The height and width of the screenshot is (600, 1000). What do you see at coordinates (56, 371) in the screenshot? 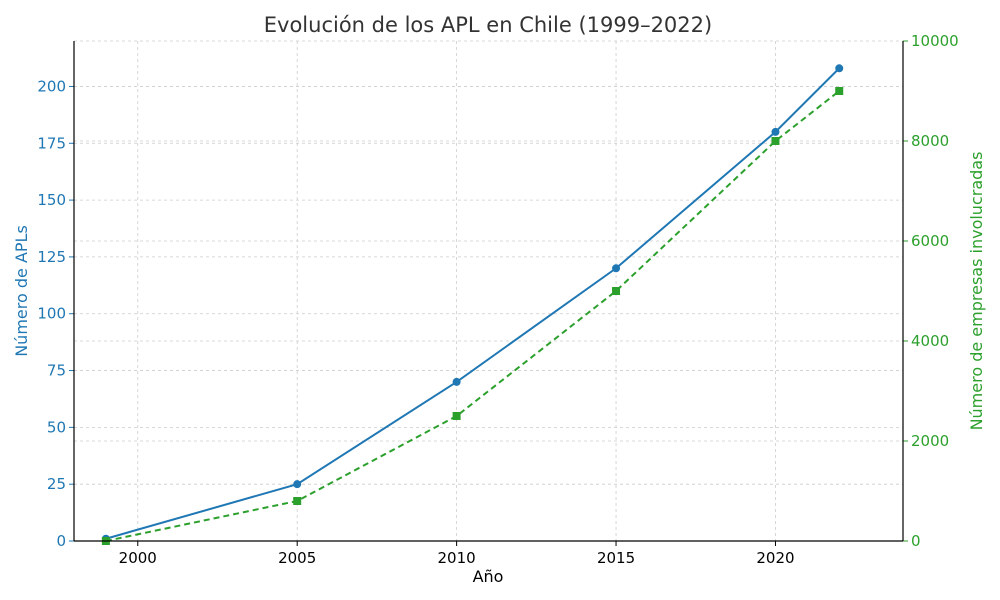
I see `y-tick-label: 75` at bounding box center [56, 371].